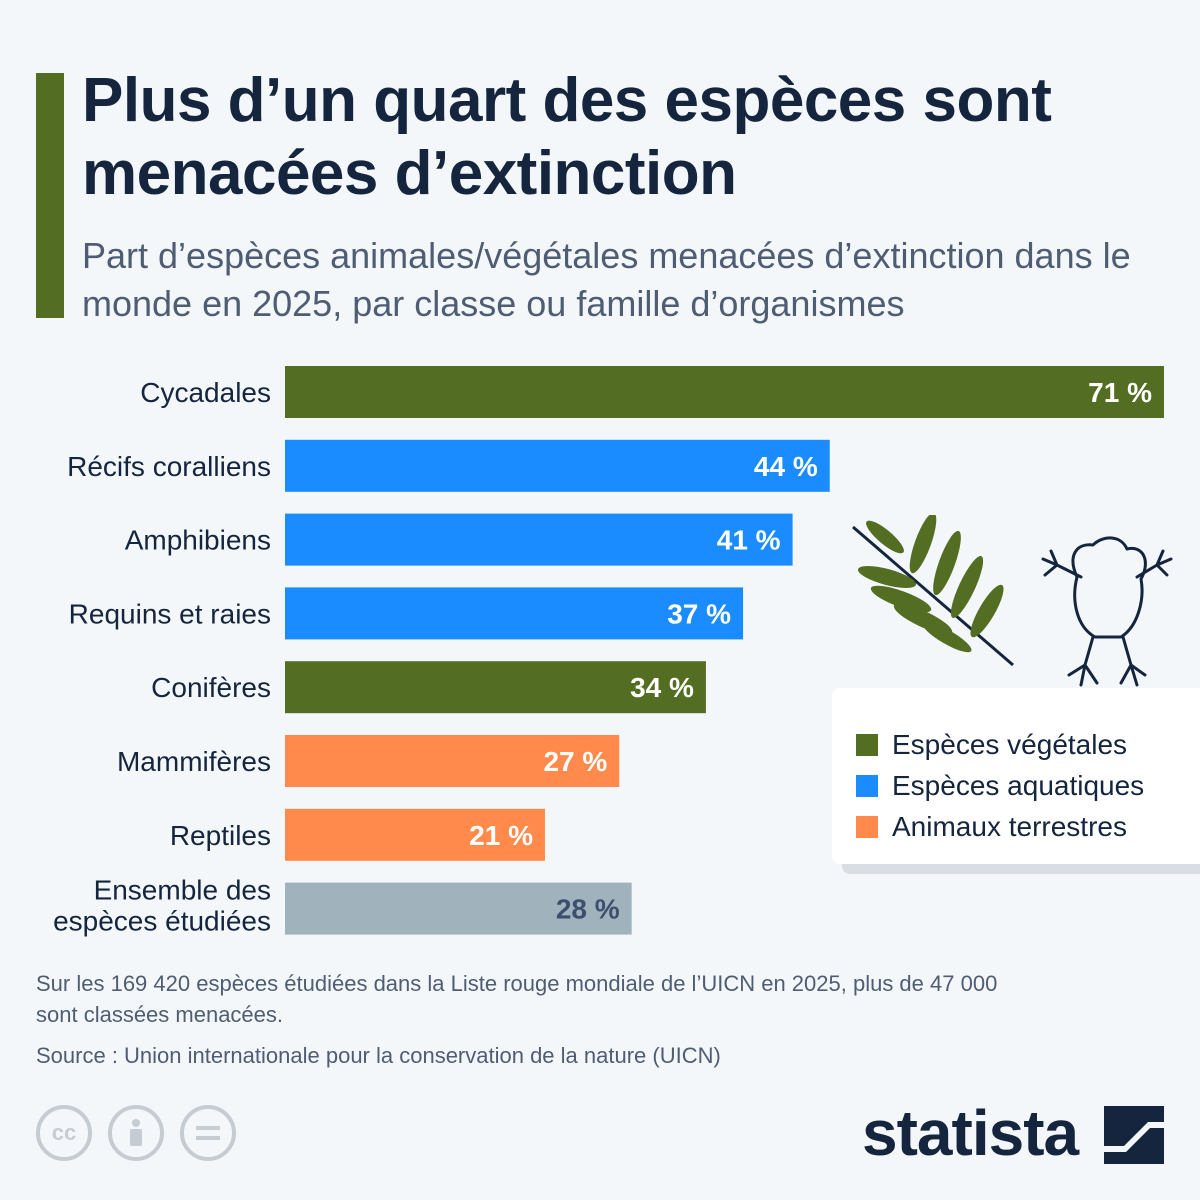 The height and width of the screenshot is (1200, 1200). What do you see at coordinates (501, 835) in the screenshot?
I see `value-label-6: 21 %` at bounding box center [501, 835].